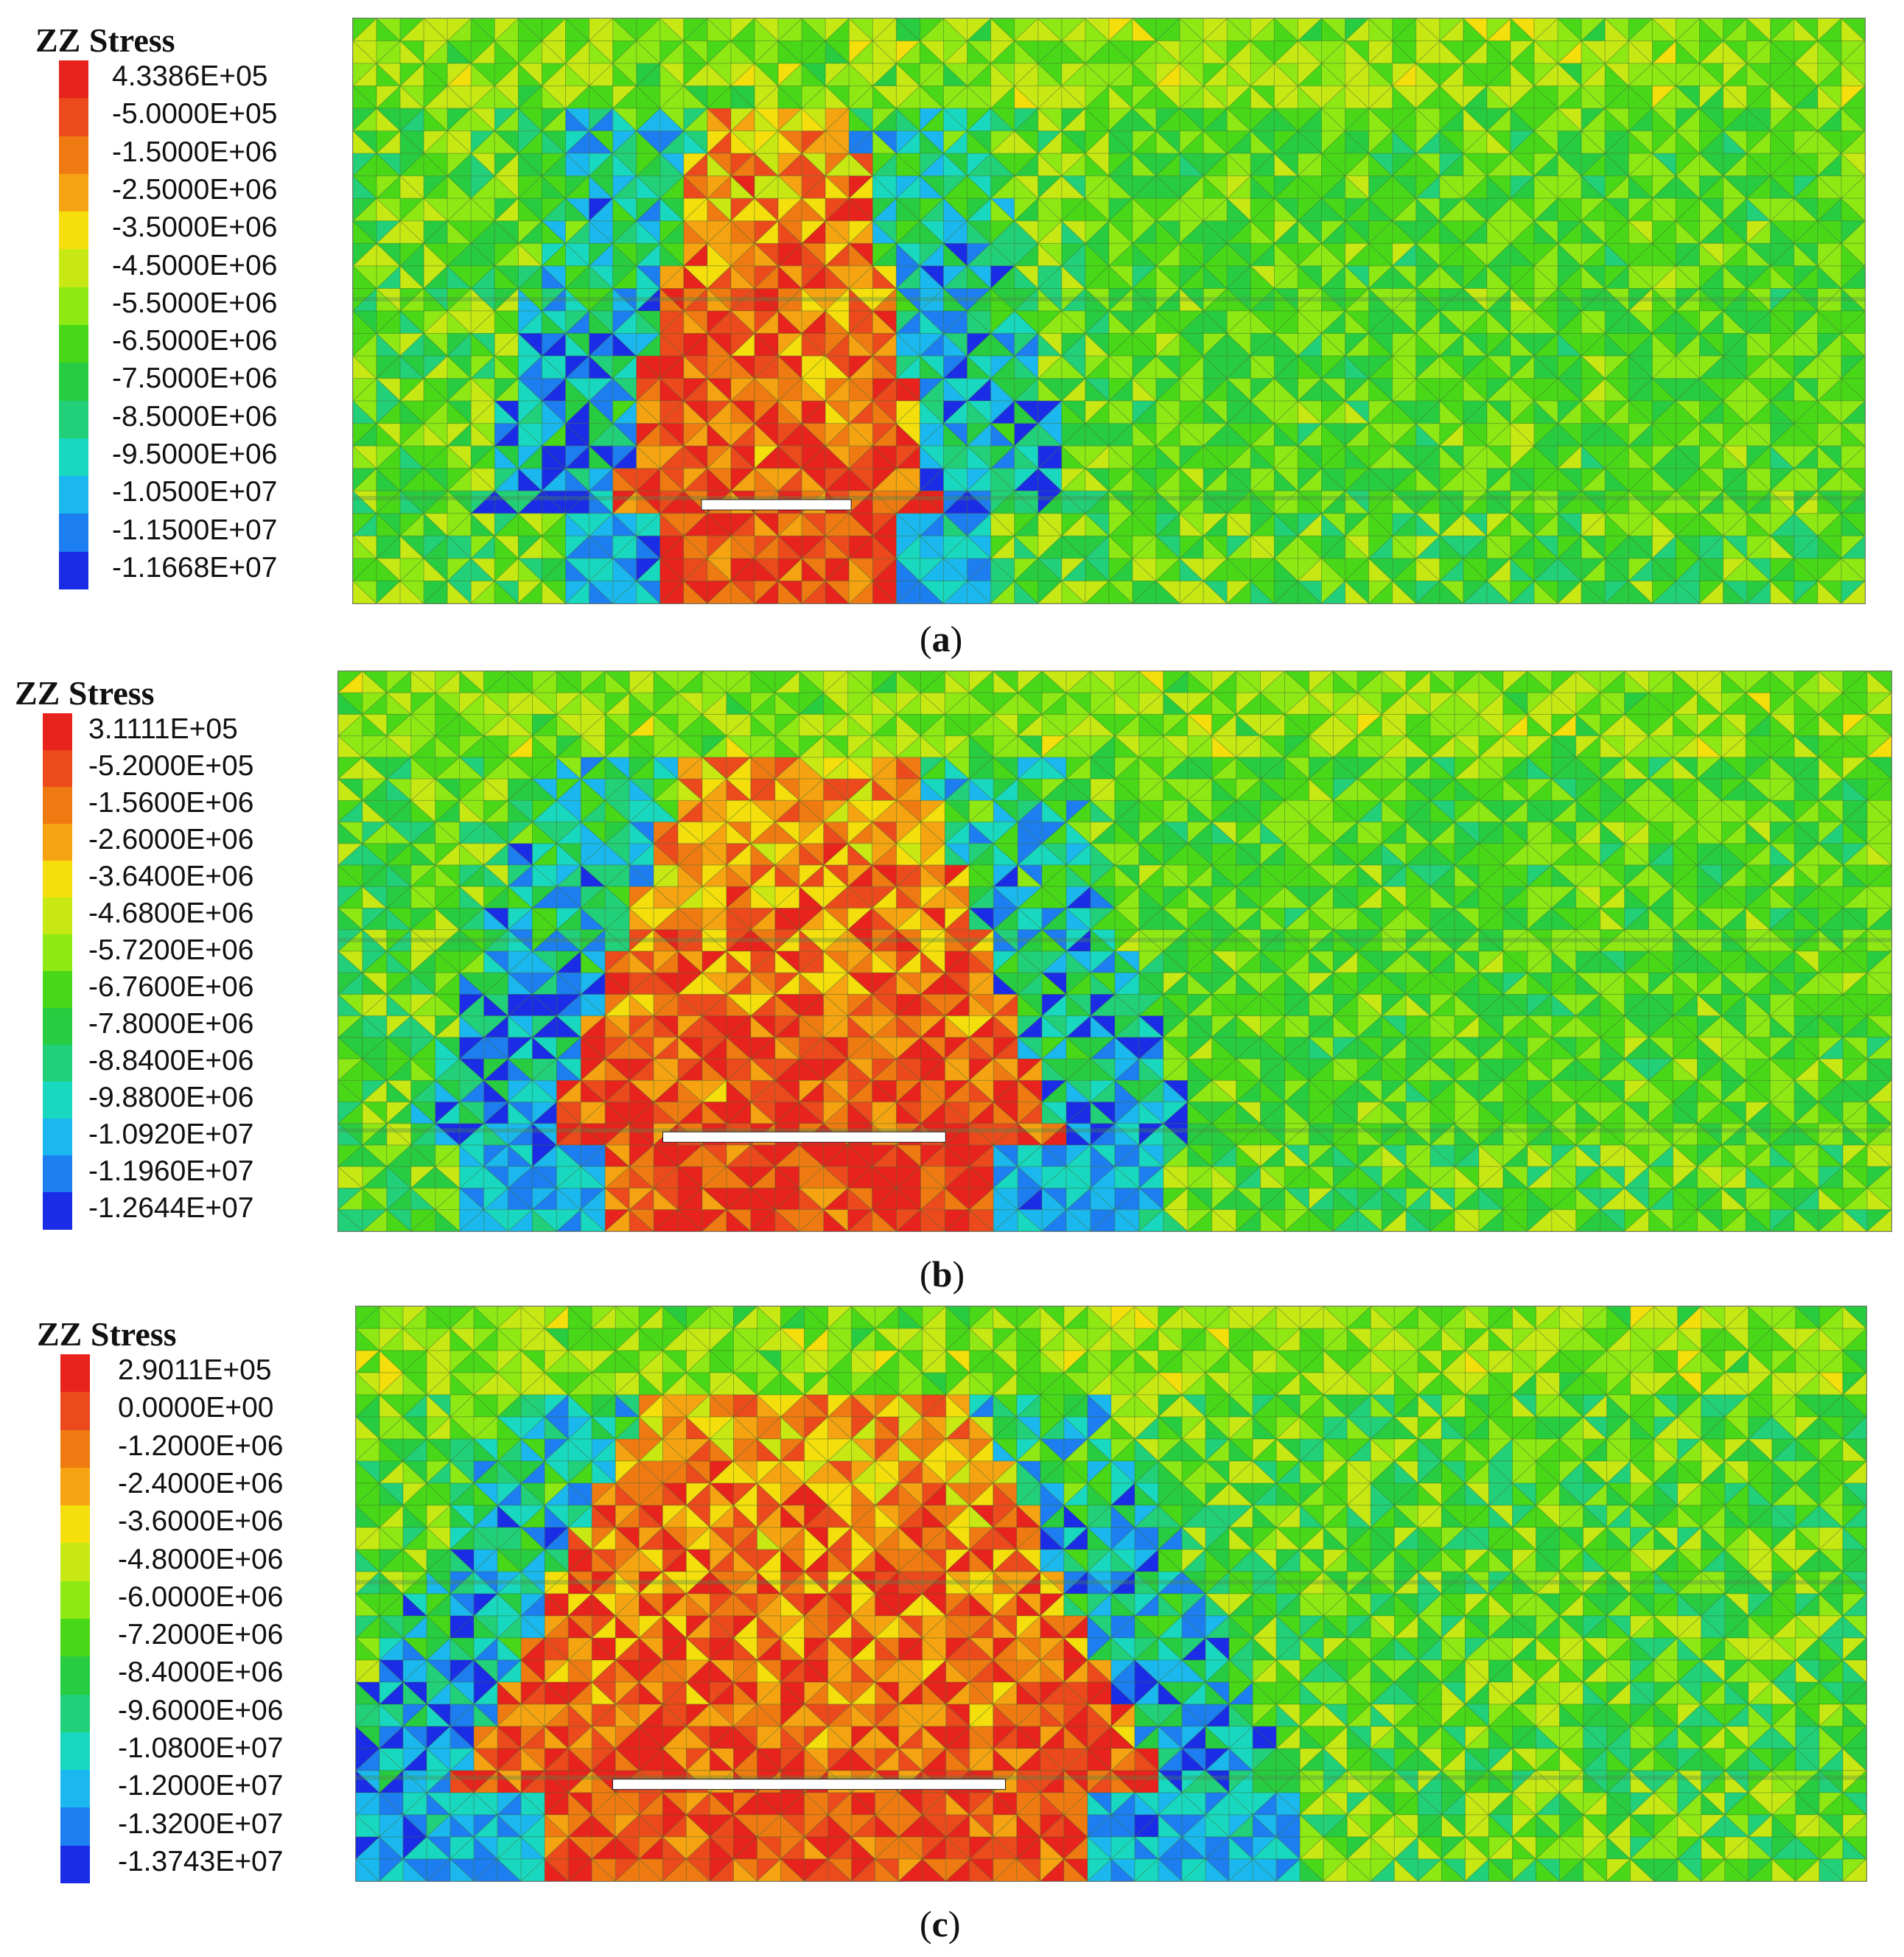 The width and height of the screenshot is (1904, 1957). Describe the element at coordinates (195, 265) in the screenshot. I see `legend-label: -4.5000E+06` at that location.